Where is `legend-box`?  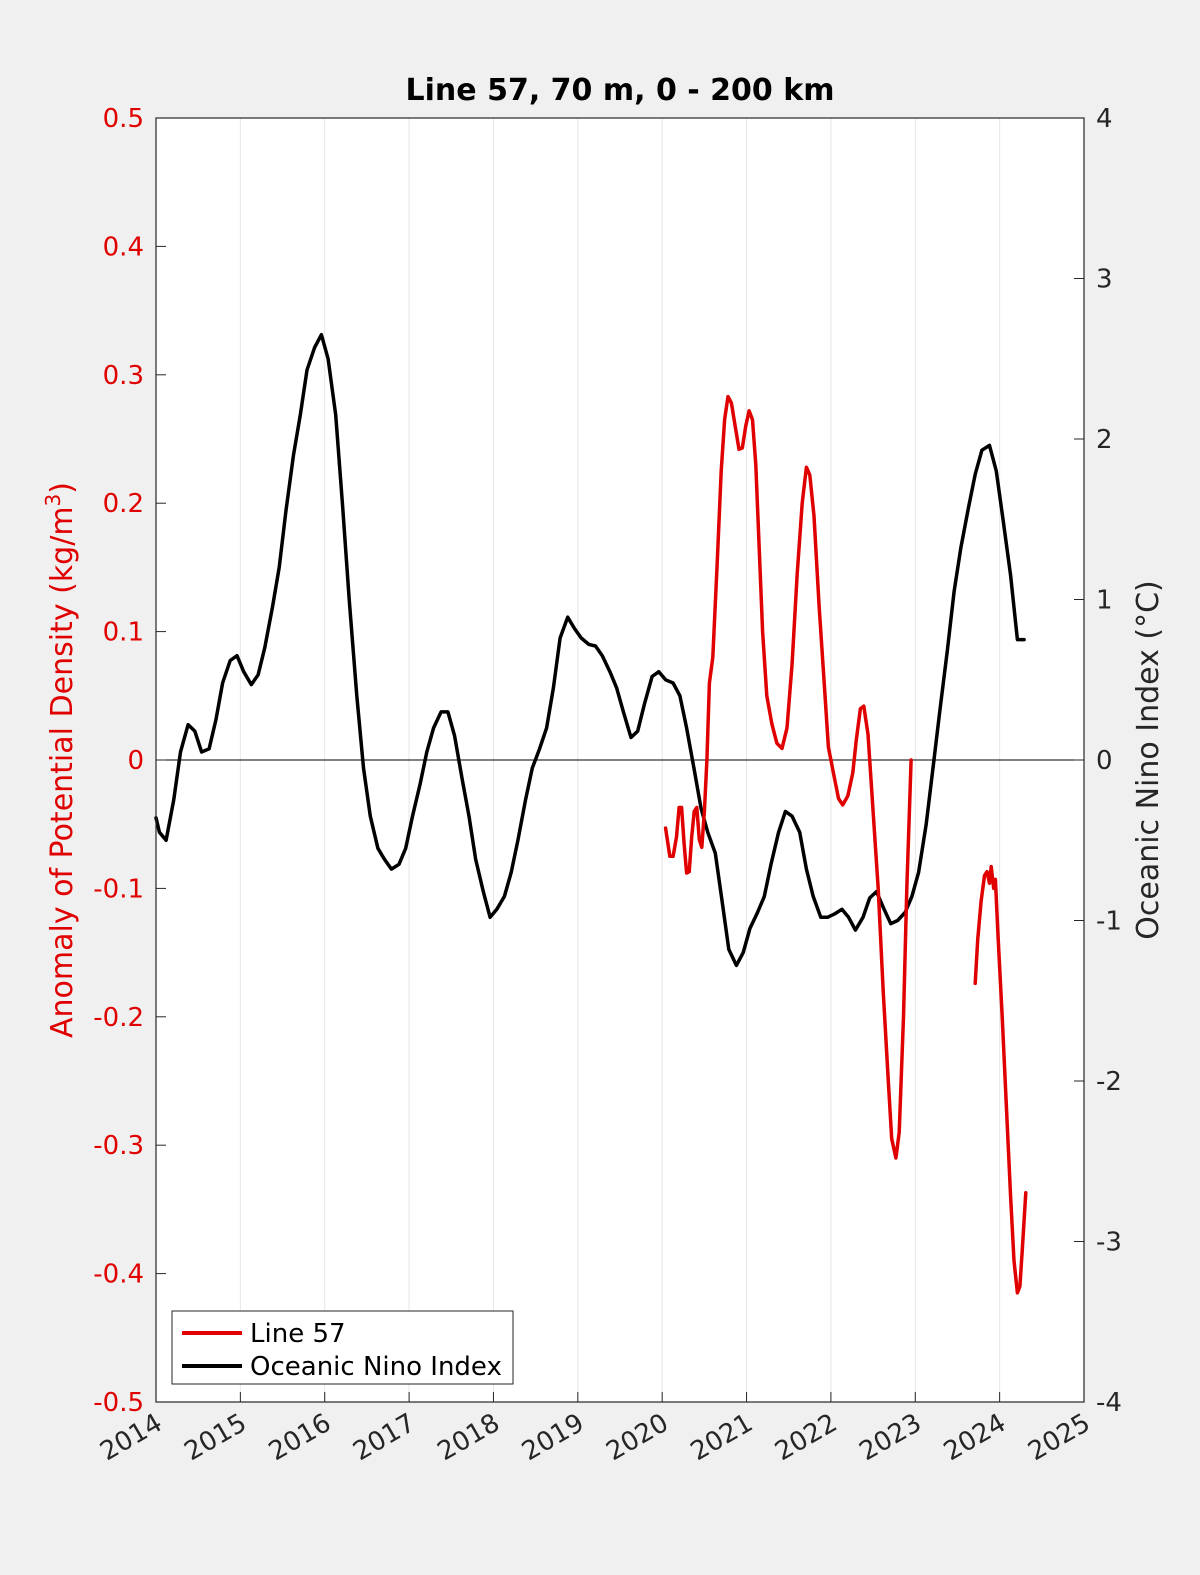 legend-box is located at coordinates (342, 1347).